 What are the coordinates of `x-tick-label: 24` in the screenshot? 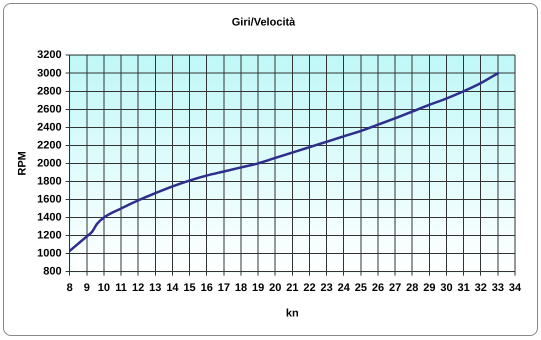 It's located at (344, 288).